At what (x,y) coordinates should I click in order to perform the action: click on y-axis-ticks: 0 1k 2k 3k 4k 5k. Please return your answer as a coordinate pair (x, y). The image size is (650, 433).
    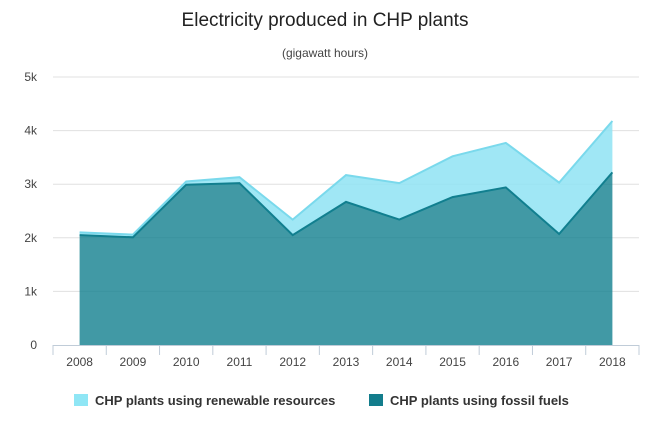
    Looking at the image, I should click on (31, 211).